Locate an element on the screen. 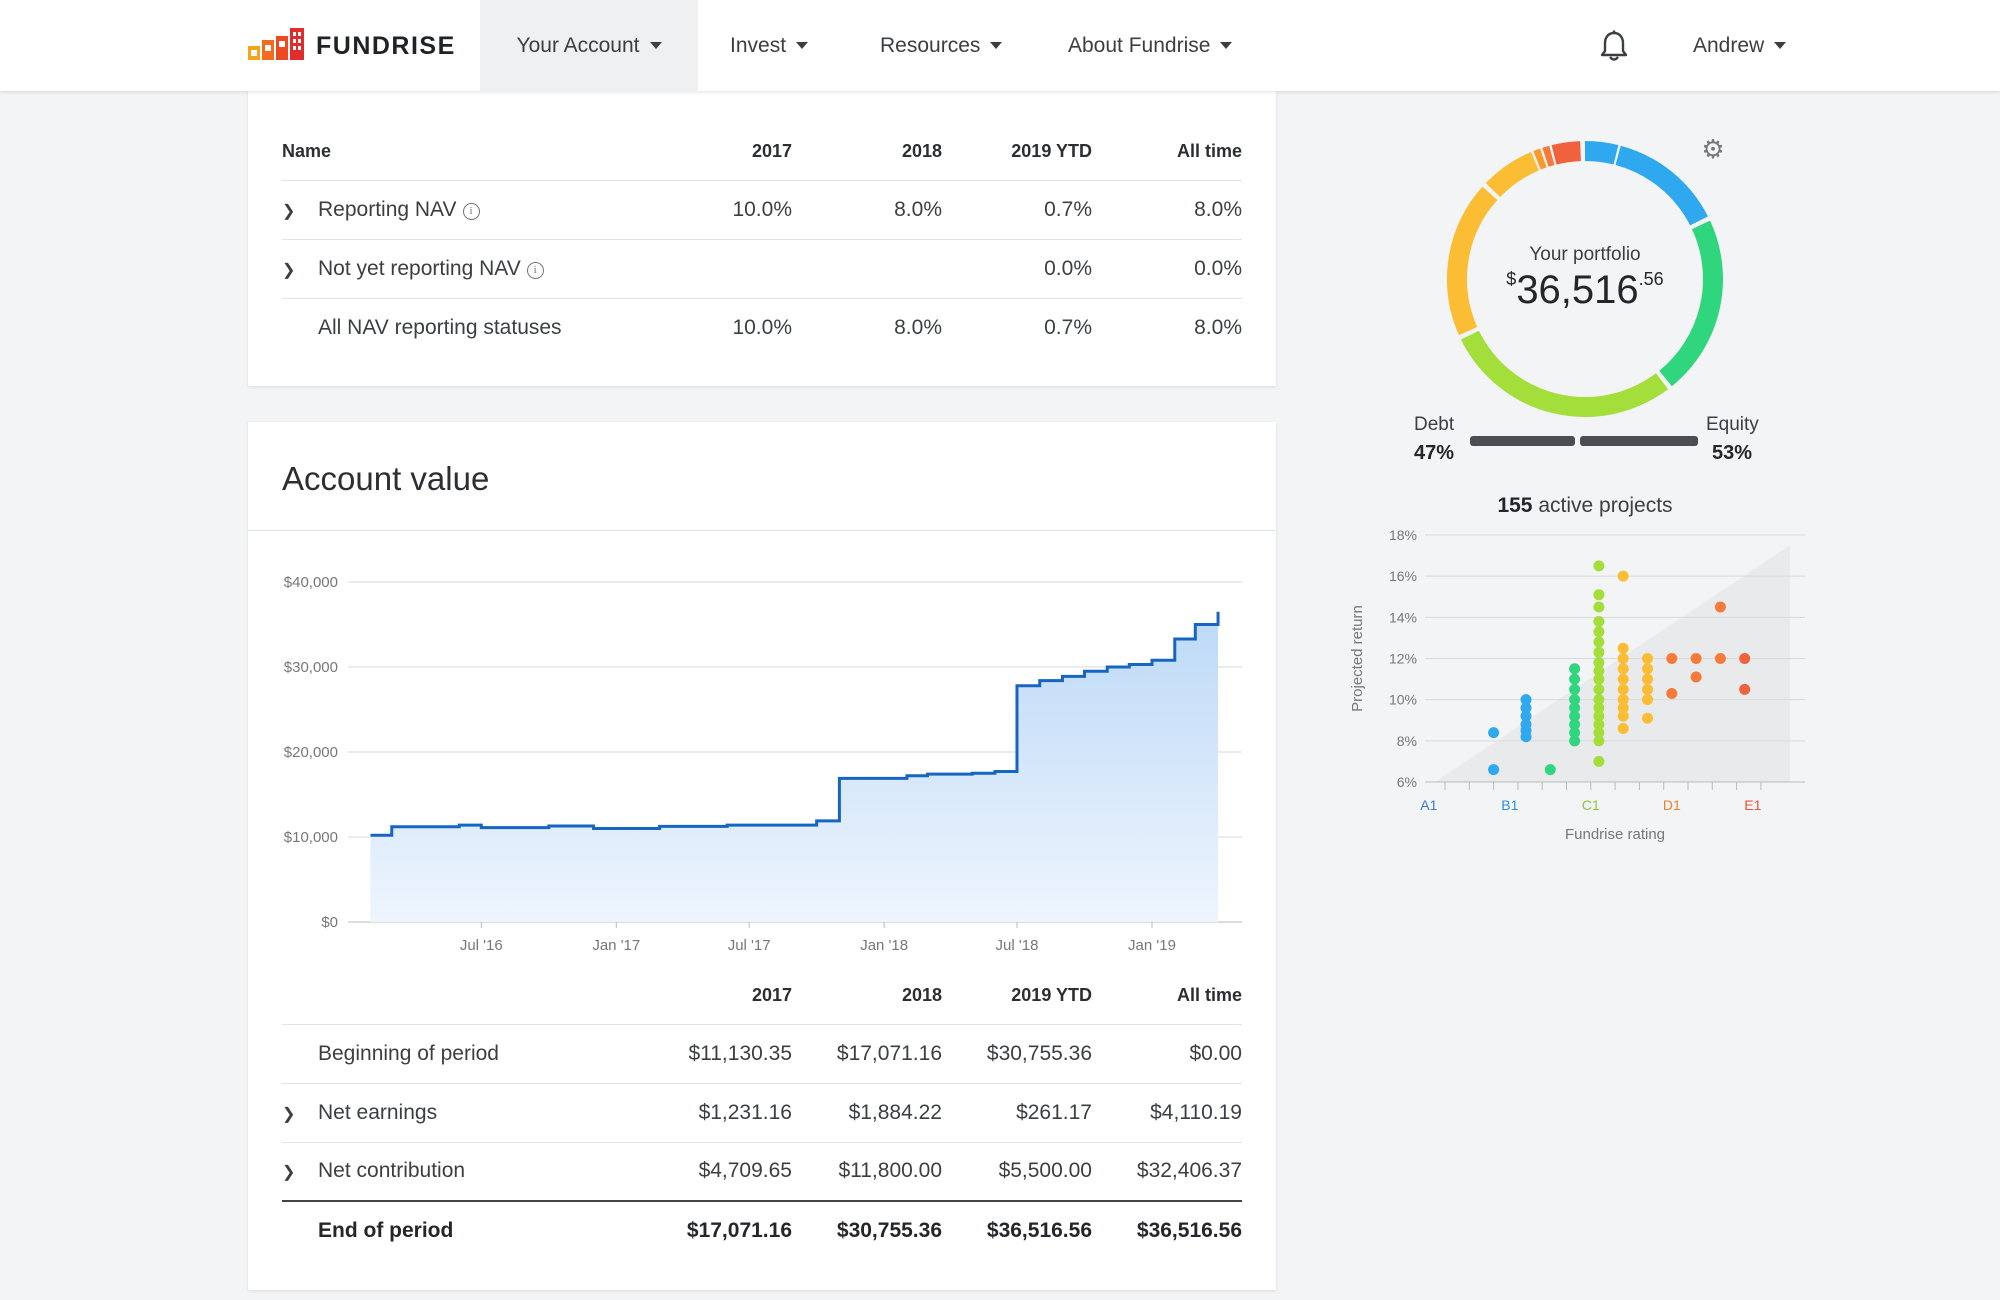 The image size is (2000, 1300). table-cell: $4,709.65 is located at coordinates (717, 1171).